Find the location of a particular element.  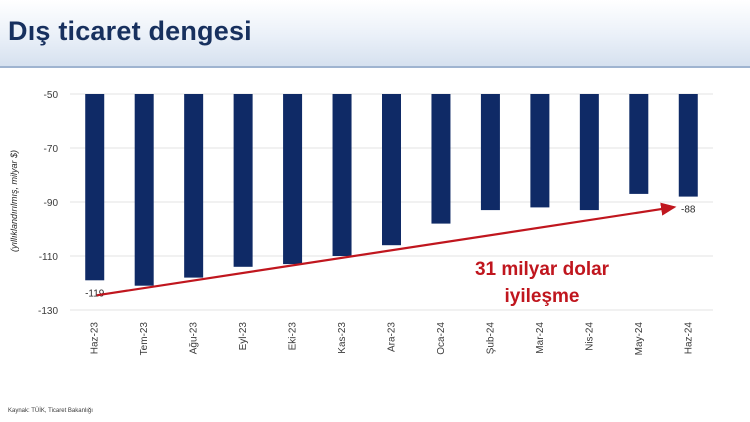

x-tick-label: May-24 is located at coordinates (639, 339).